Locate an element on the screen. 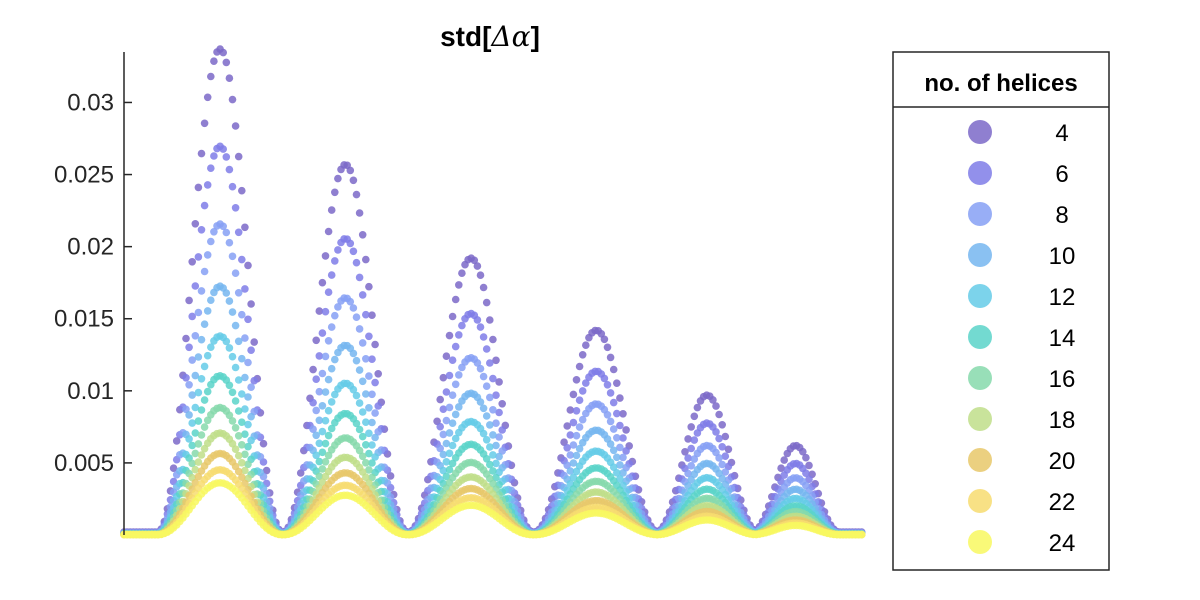 The image size is (1200, 600). legend-label: 14 is located at coordinates (1062, 338).